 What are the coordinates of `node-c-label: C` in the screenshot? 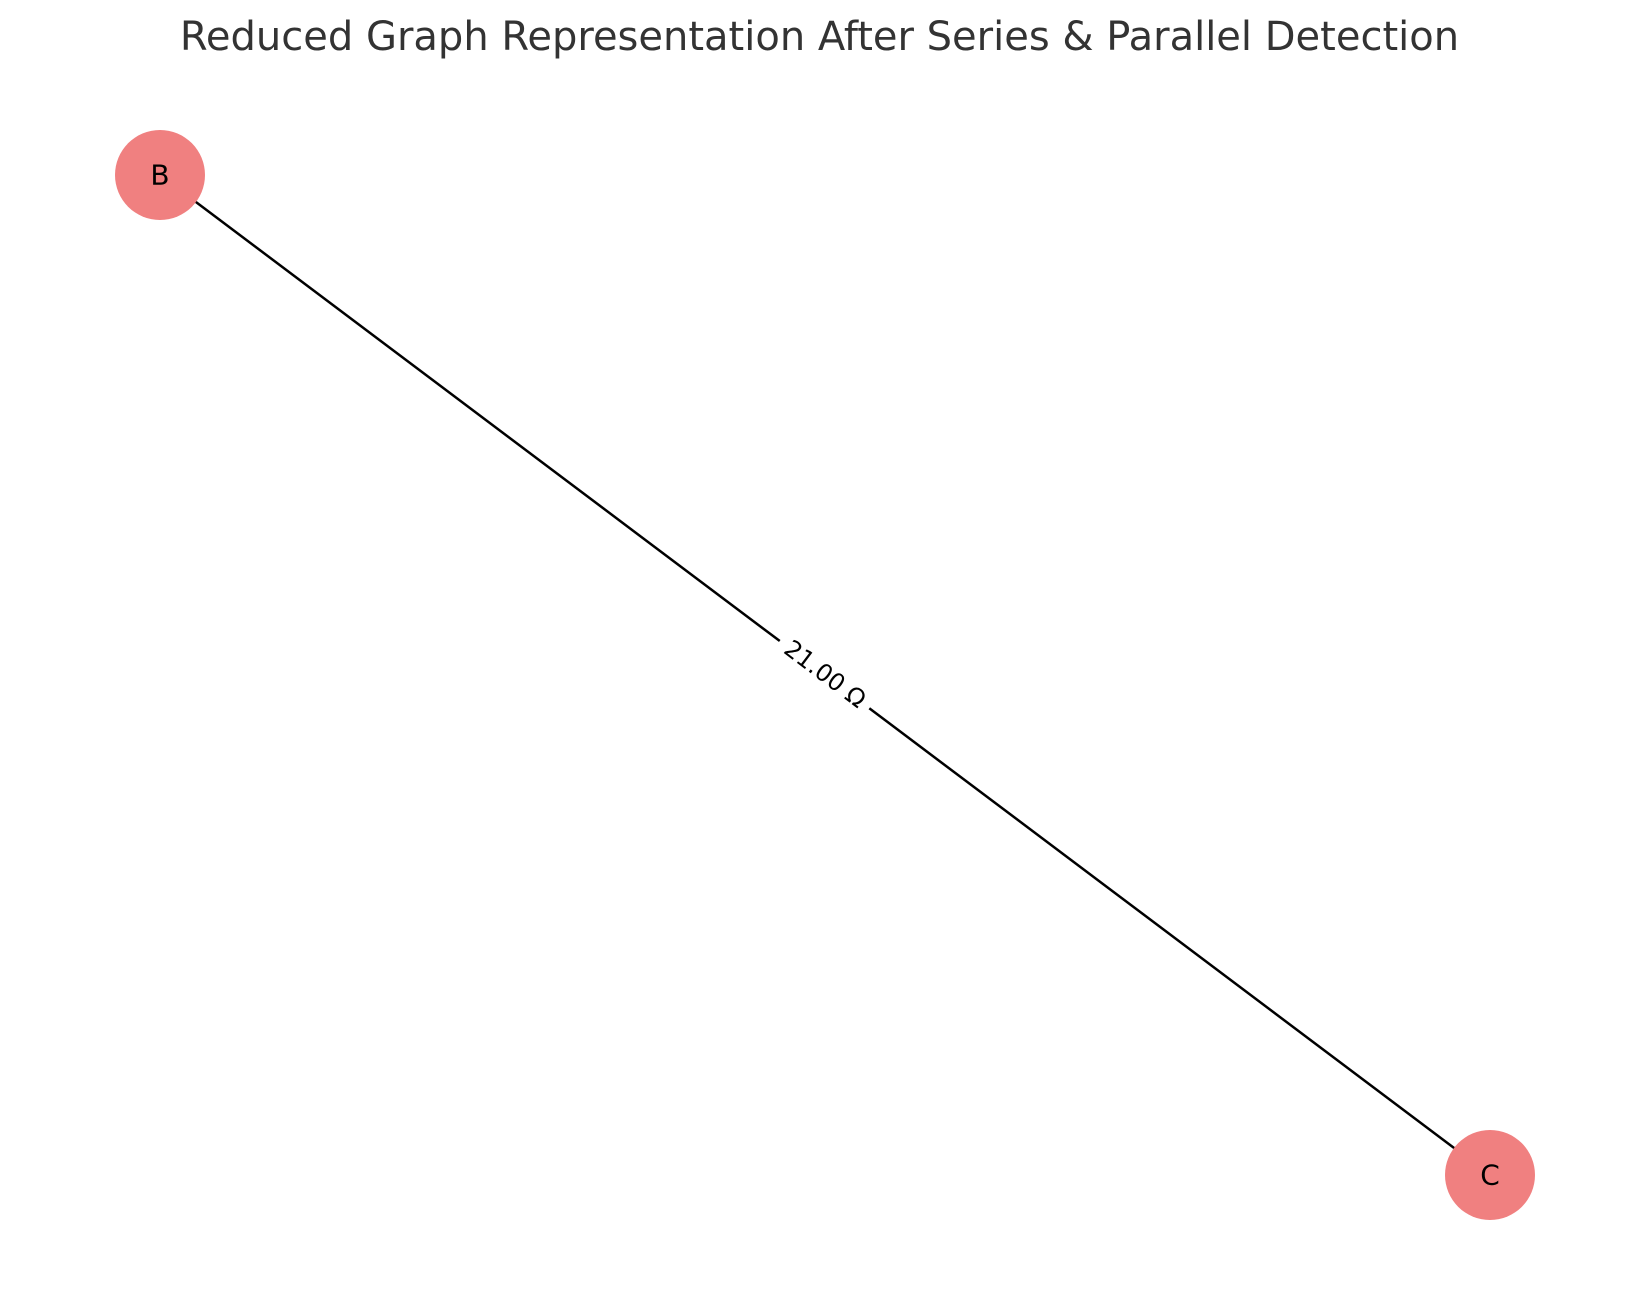 It's located at (1490, 1175).